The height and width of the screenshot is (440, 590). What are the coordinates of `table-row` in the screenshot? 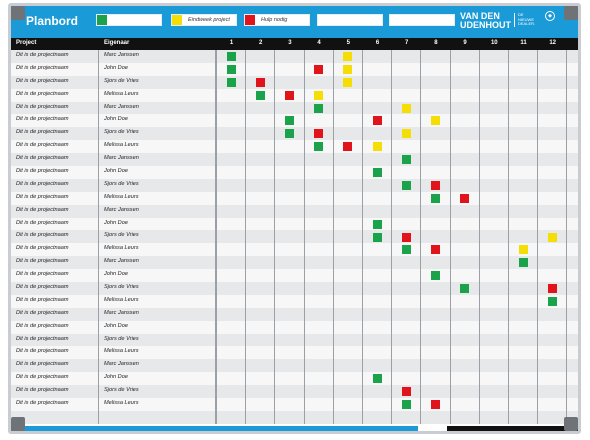 It's located at (294, 417).